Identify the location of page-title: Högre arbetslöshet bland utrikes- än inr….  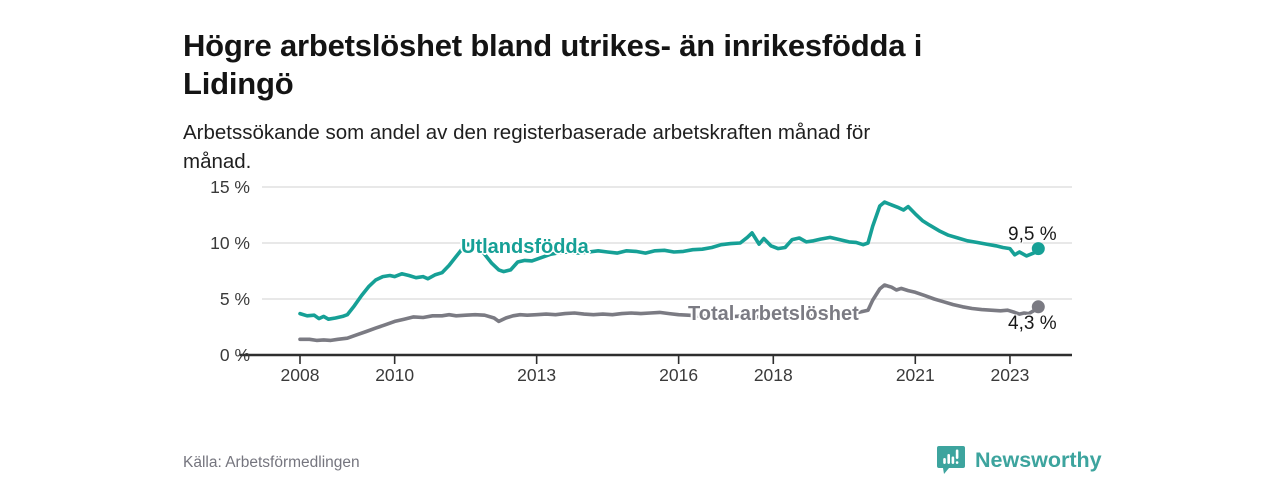
(658, 65).